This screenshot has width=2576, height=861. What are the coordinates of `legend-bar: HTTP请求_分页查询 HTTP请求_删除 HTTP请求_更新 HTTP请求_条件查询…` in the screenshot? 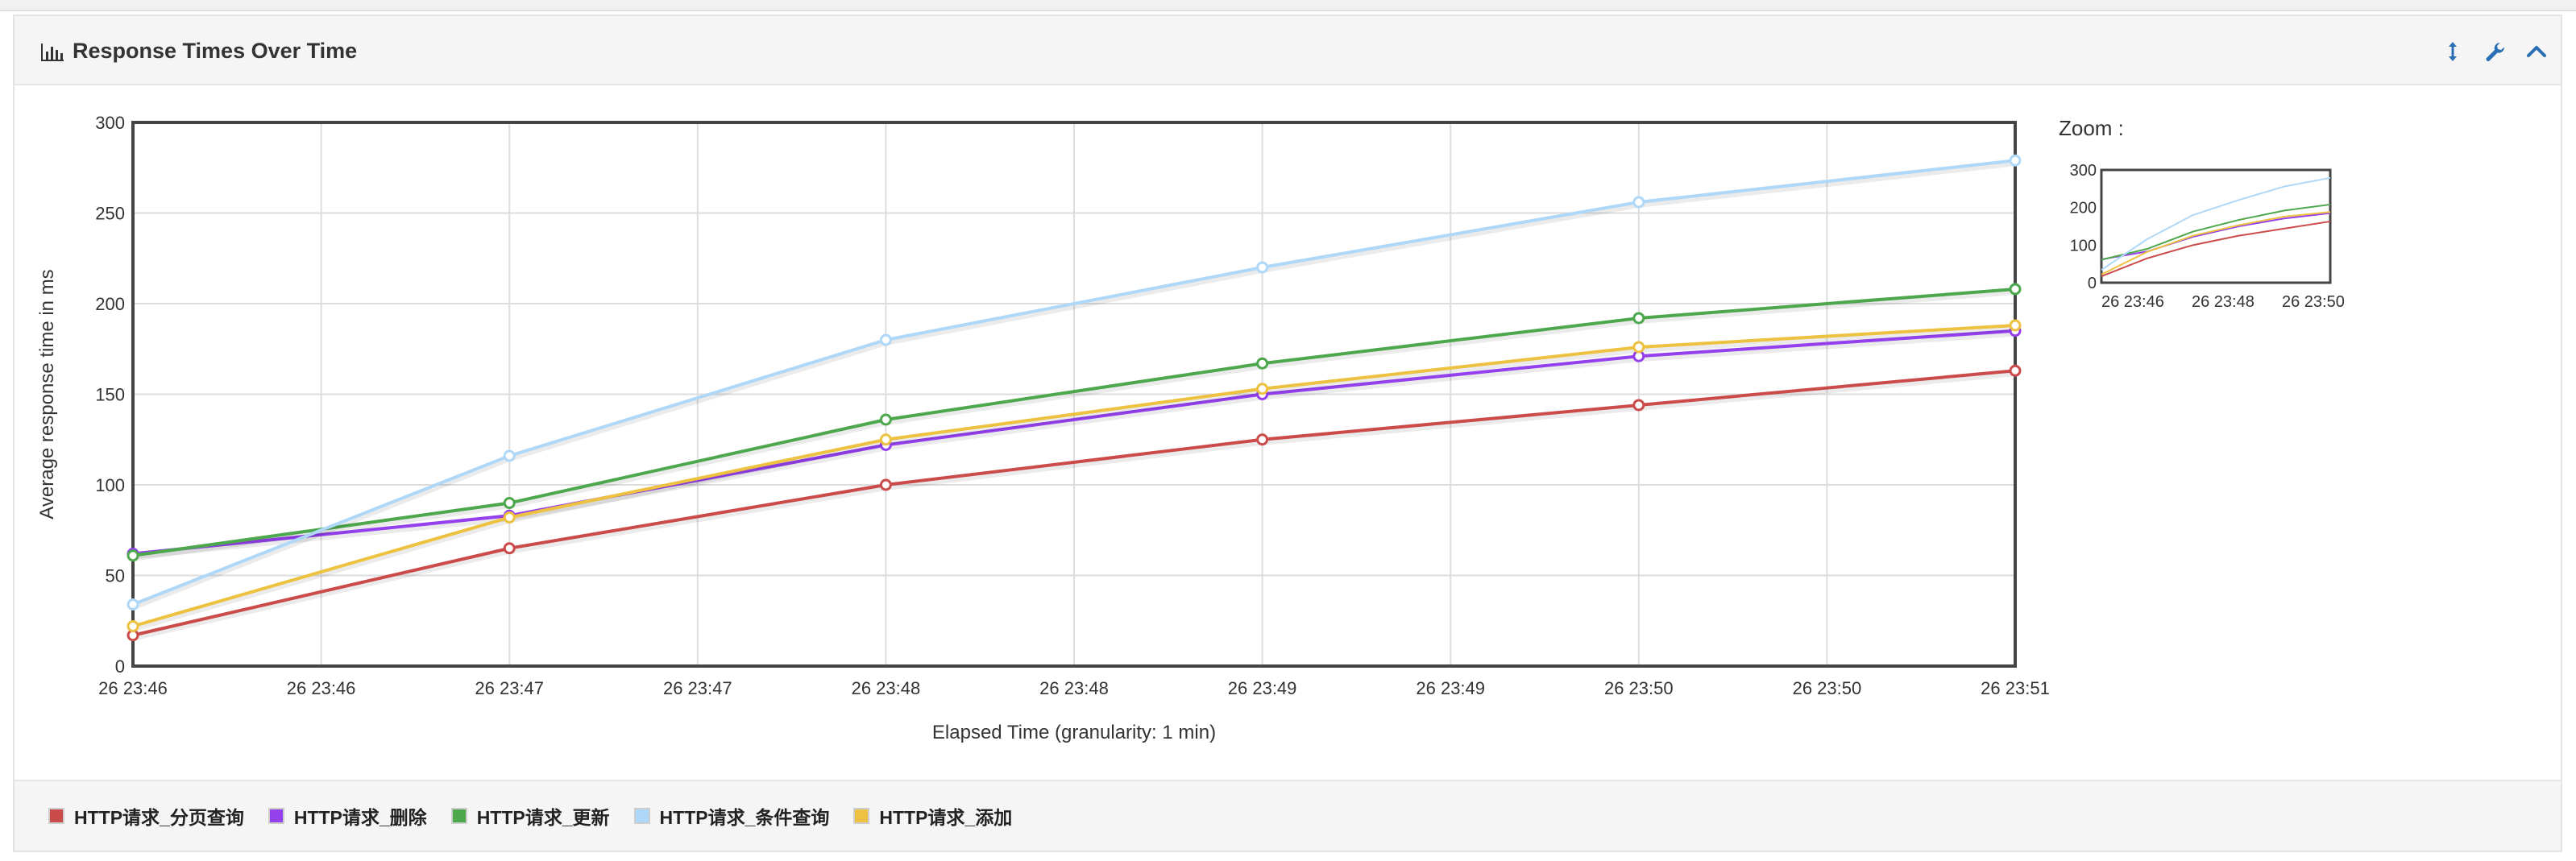 It's located at (1288, 815).